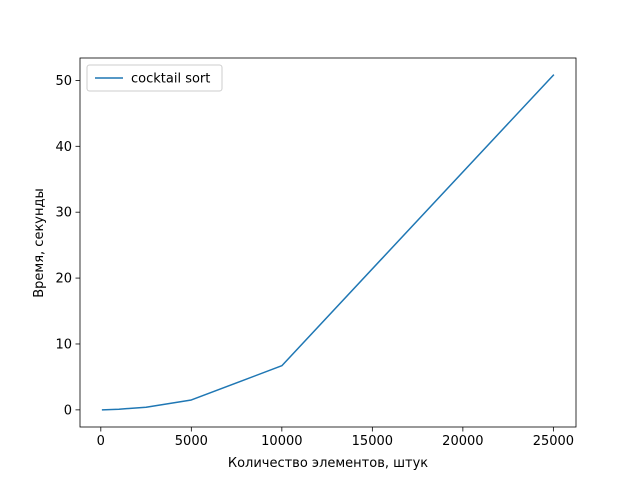 This screenshot has width=640, height=480. What do you see at coordinates (63, 147) in the screenshot?
I see `y-tick-label: 40` at bounding box center [63, 147].